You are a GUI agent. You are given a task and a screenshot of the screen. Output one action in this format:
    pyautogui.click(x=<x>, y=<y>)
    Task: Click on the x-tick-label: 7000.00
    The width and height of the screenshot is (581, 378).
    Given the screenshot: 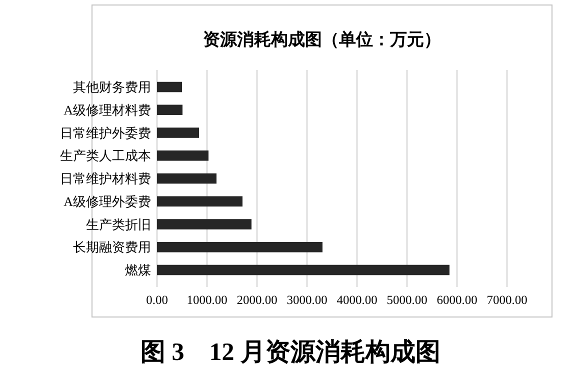 What is the action you would take?
    pyautogui.click(x=507, y=300)
    